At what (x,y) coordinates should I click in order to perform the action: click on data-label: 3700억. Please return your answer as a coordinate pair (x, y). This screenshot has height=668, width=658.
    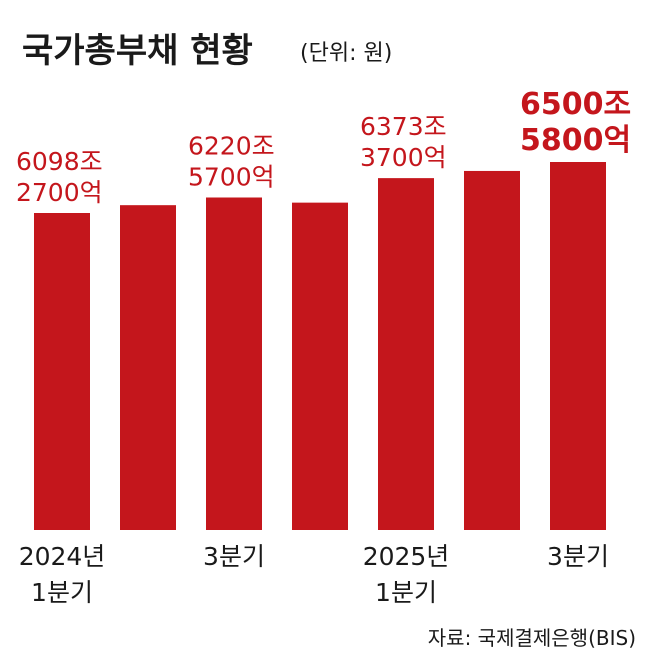
    Looking at the image, I should click on (403, 157).